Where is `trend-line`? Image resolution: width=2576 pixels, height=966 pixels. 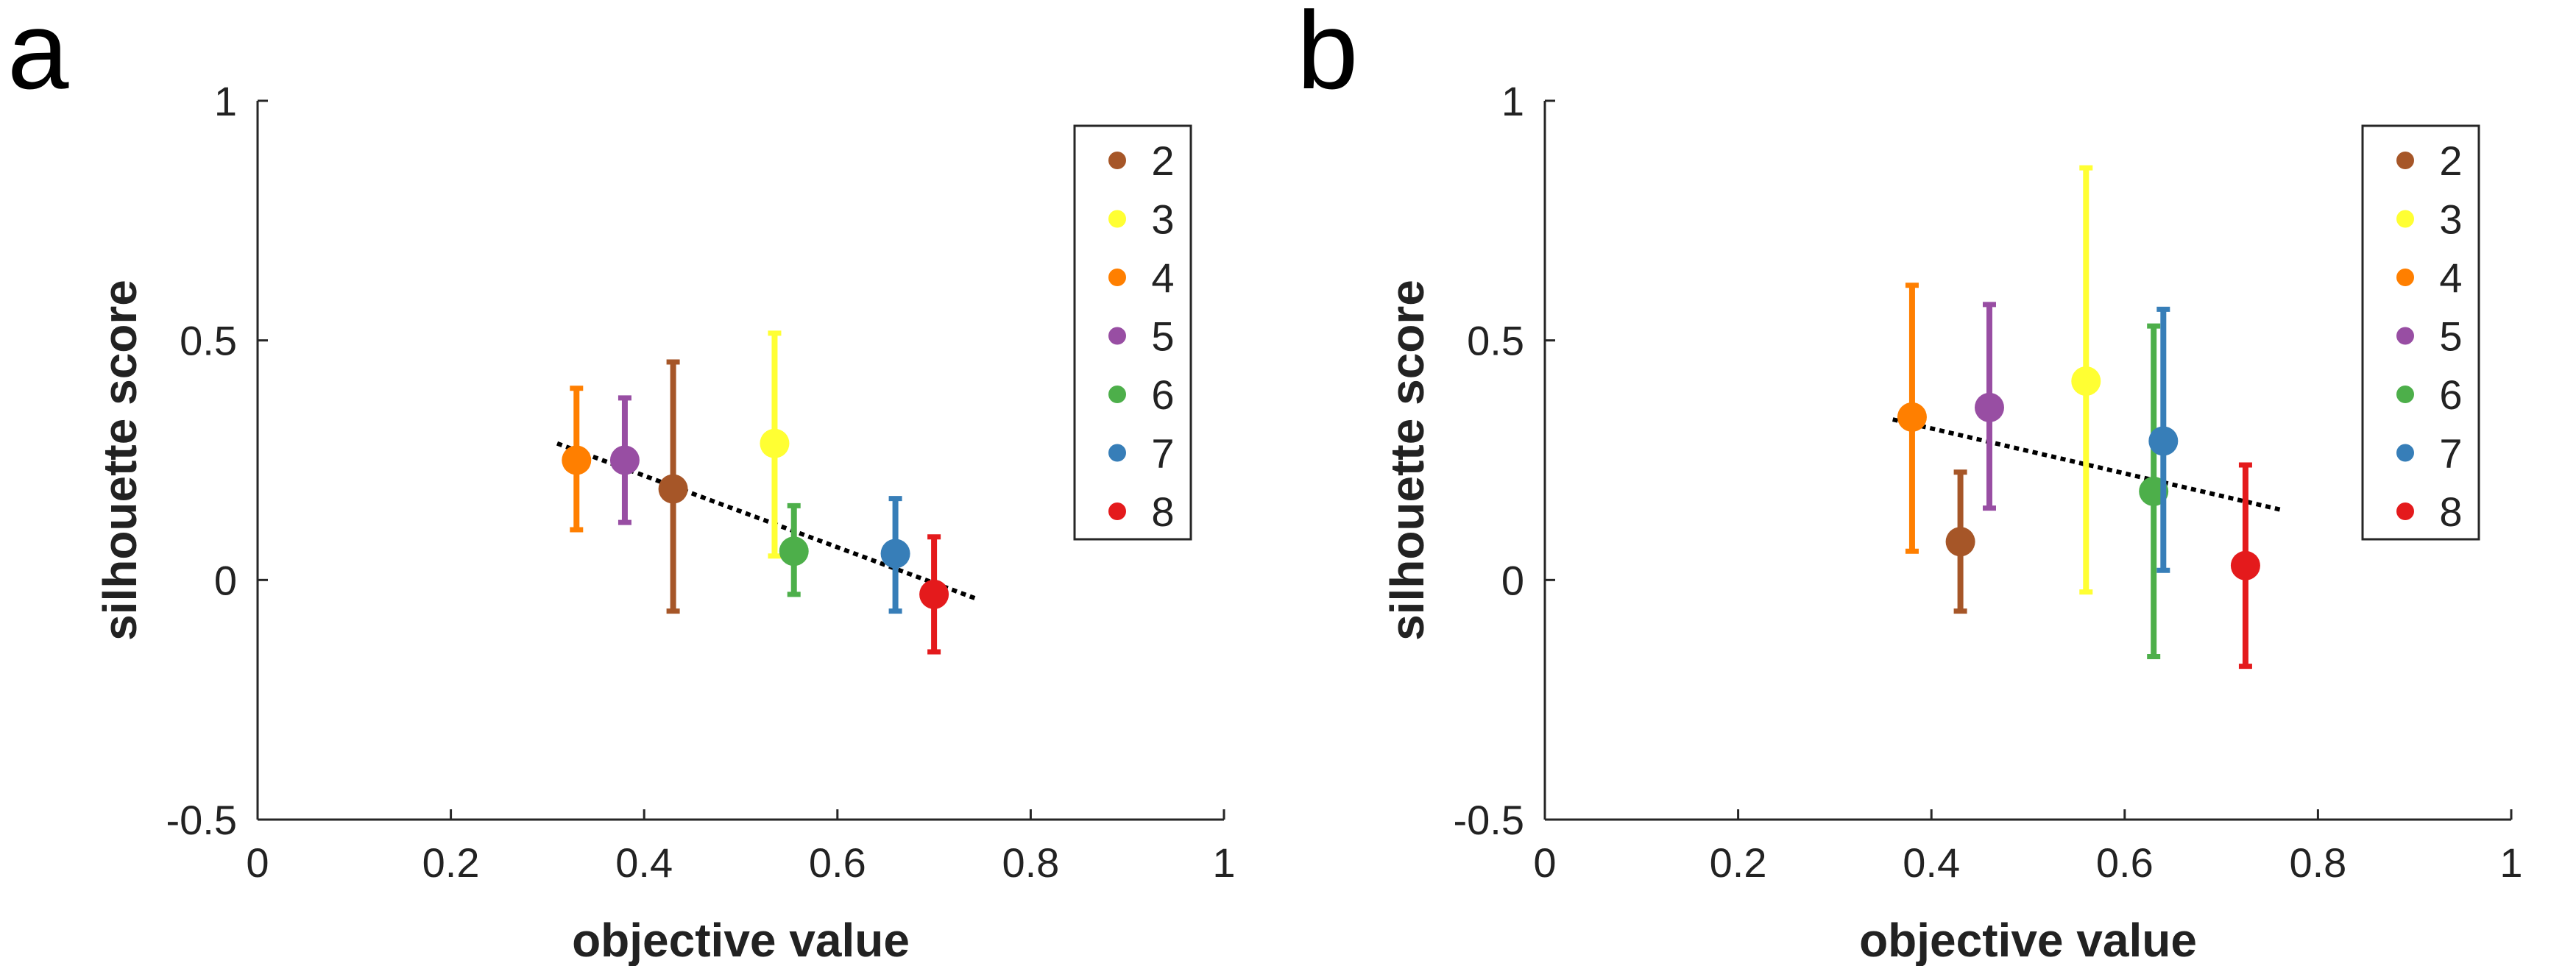 trend-line is located at coordinates (767, 521).